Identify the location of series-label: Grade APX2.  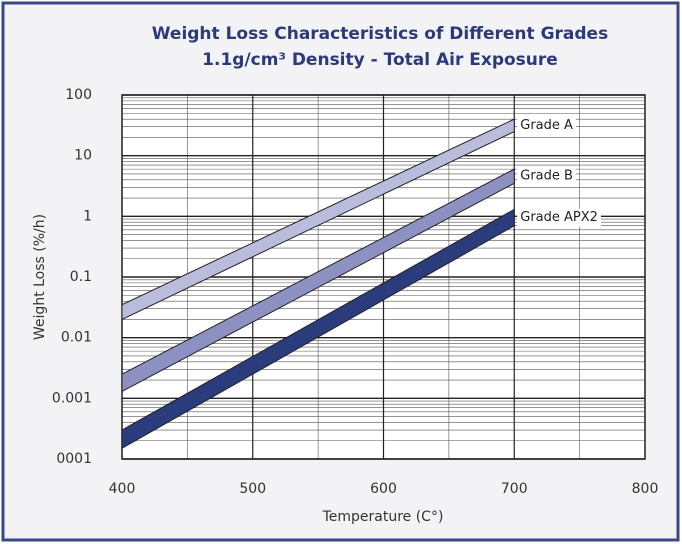
(559, 217).